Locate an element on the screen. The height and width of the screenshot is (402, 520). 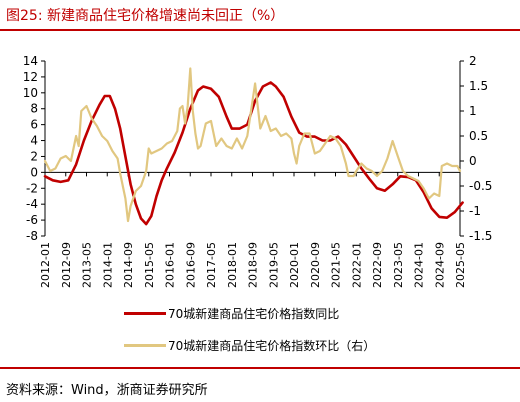
y-left-tick-label: -6 is located at coordinates (32, 220).